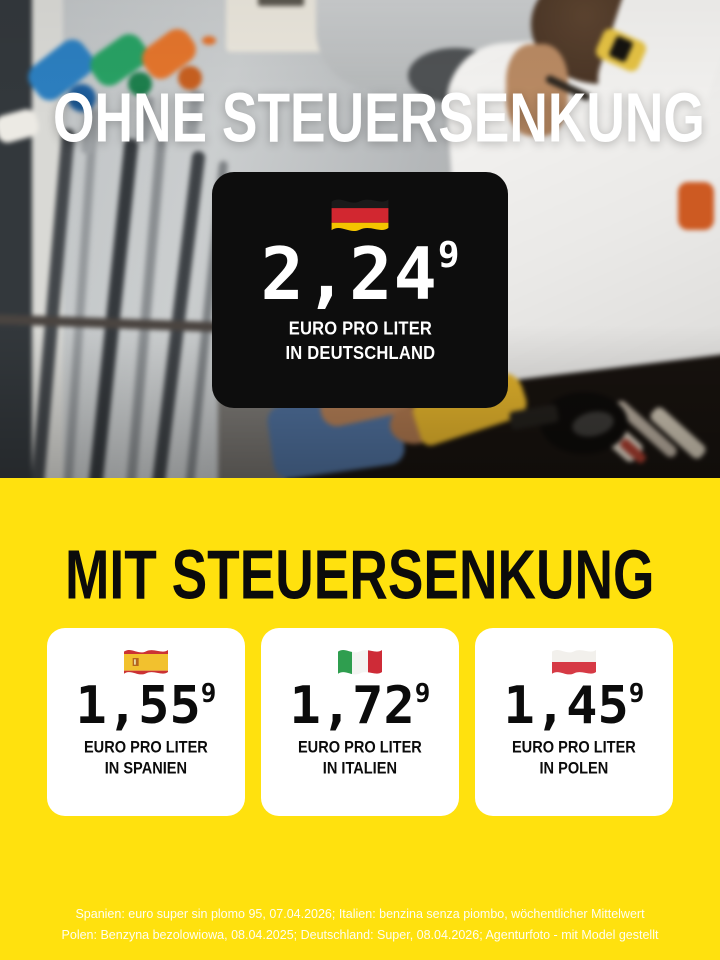 This screenshot has width=720, height=960. What do you see at coordinates (360, 353) in the screenshot?
I see `label-line-2: IN DEUTSCHLAND` at bounding box center [360, 353].